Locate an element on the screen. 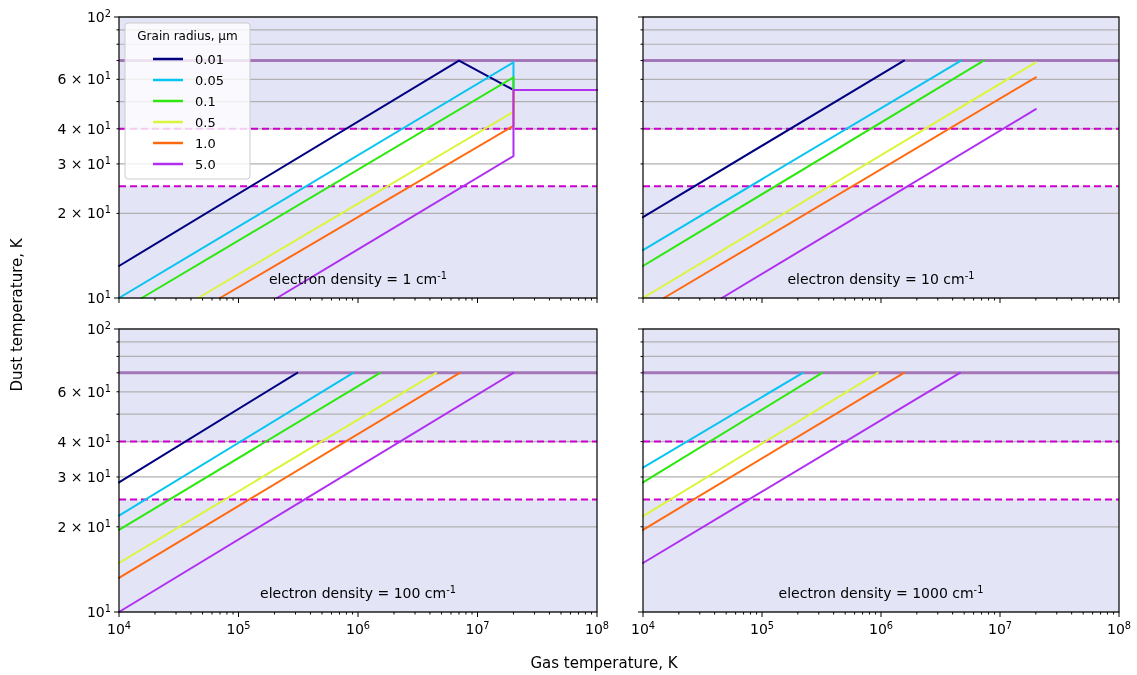 The image size is (1137, 675). annotation: electron density = 1000 cm$^{-1}$ is located at coordinates (881, 592).